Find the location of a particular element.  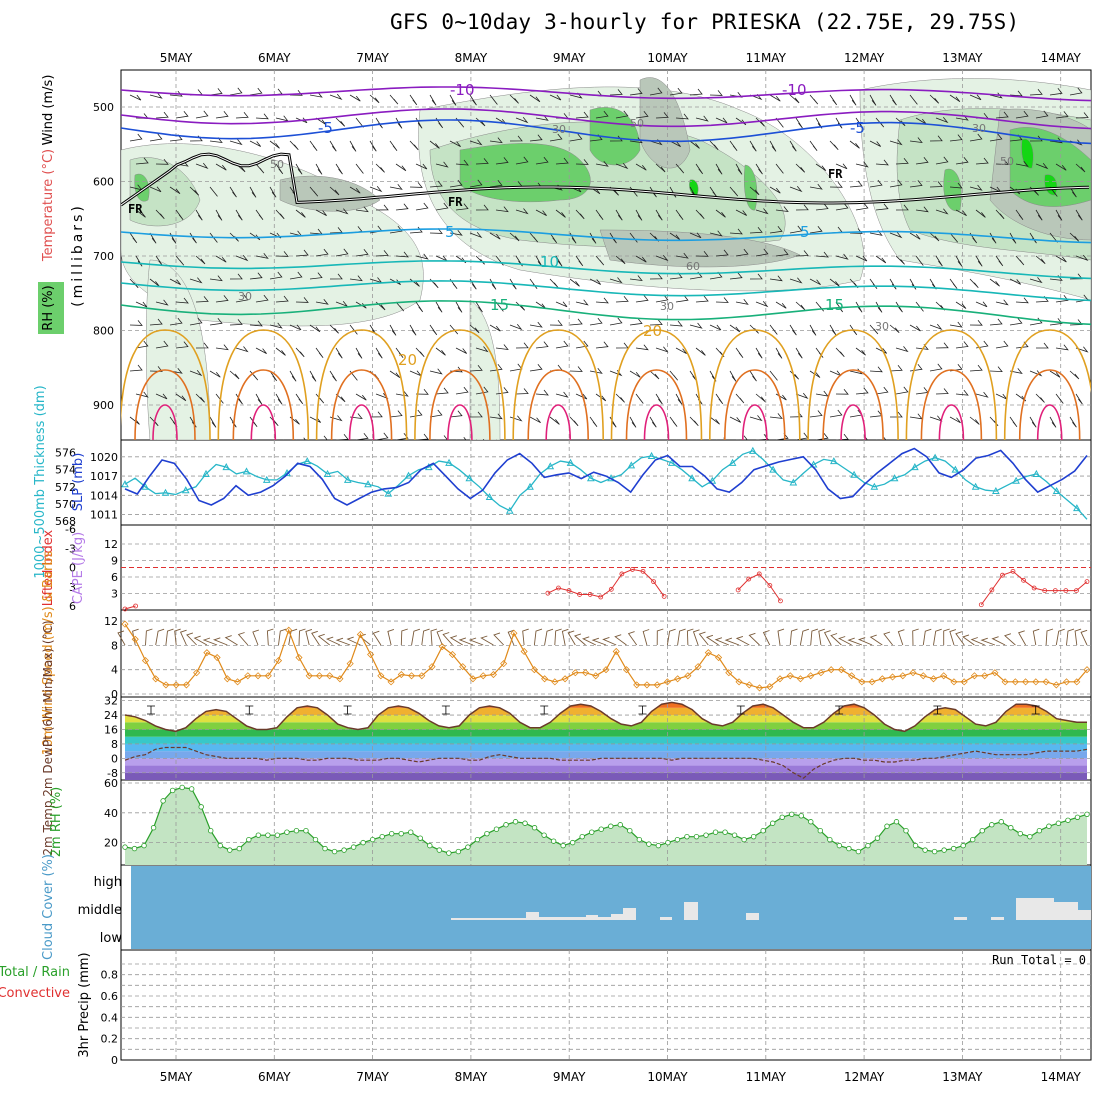

thickness-ytick: 574 is located at coordinates (65, 470).